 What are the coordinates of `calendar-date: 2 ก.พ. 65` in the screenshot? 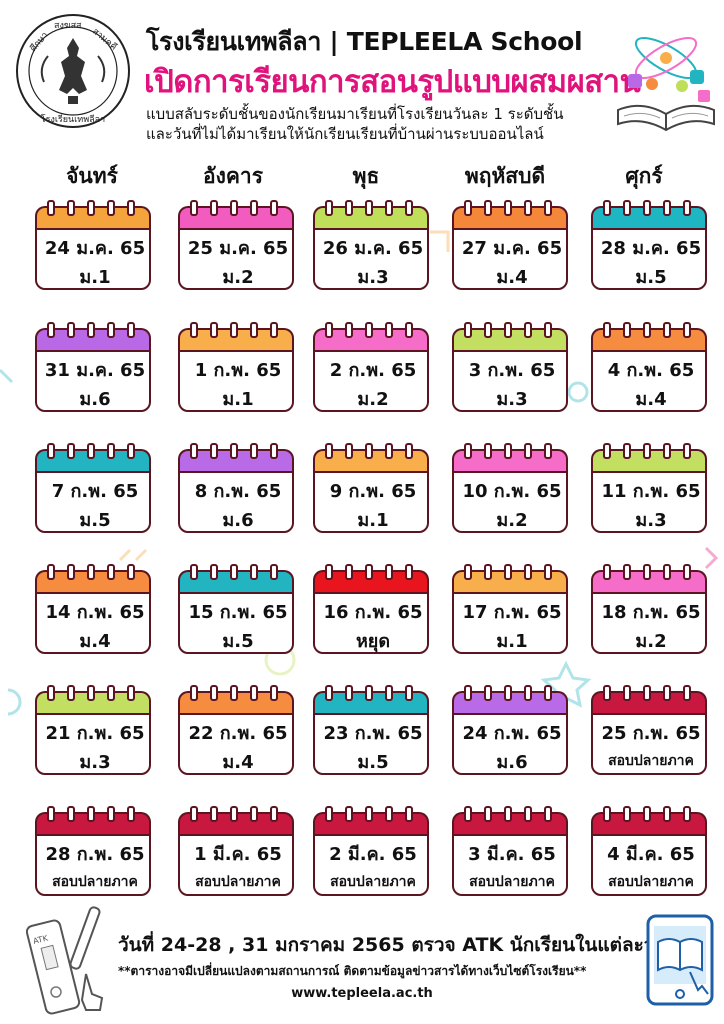 It's located at (373, 370).